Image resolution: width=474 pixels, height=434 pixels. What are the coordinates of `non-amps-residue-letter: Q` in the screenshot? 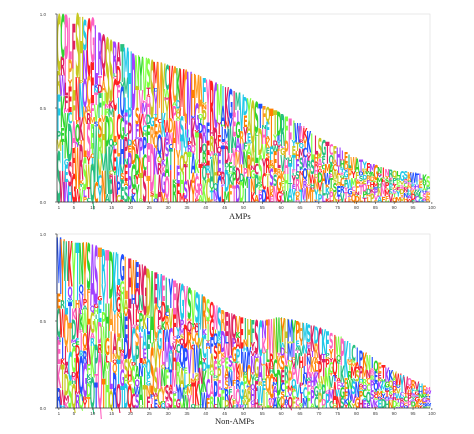 It's located at (148, 368).